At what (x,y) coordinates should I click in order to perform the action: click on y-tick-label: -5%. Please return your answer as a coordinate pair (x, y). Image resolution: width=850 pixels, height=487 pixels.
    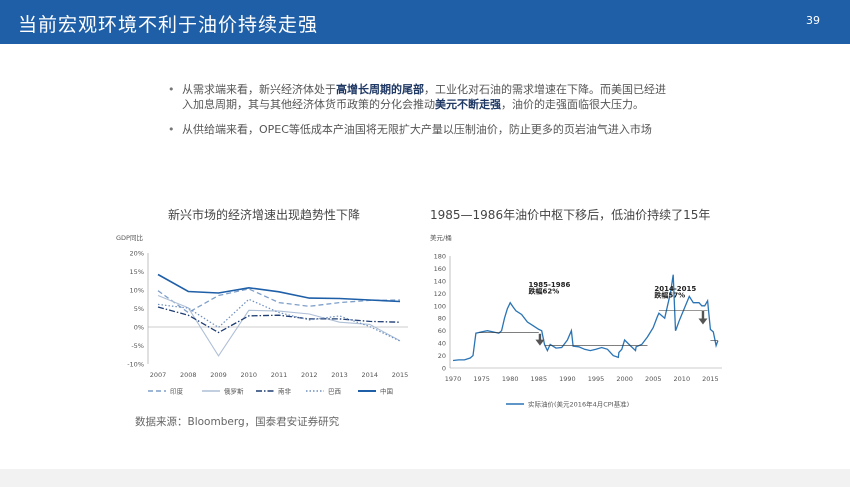
    Looking at the image, I should click on (137, 346).